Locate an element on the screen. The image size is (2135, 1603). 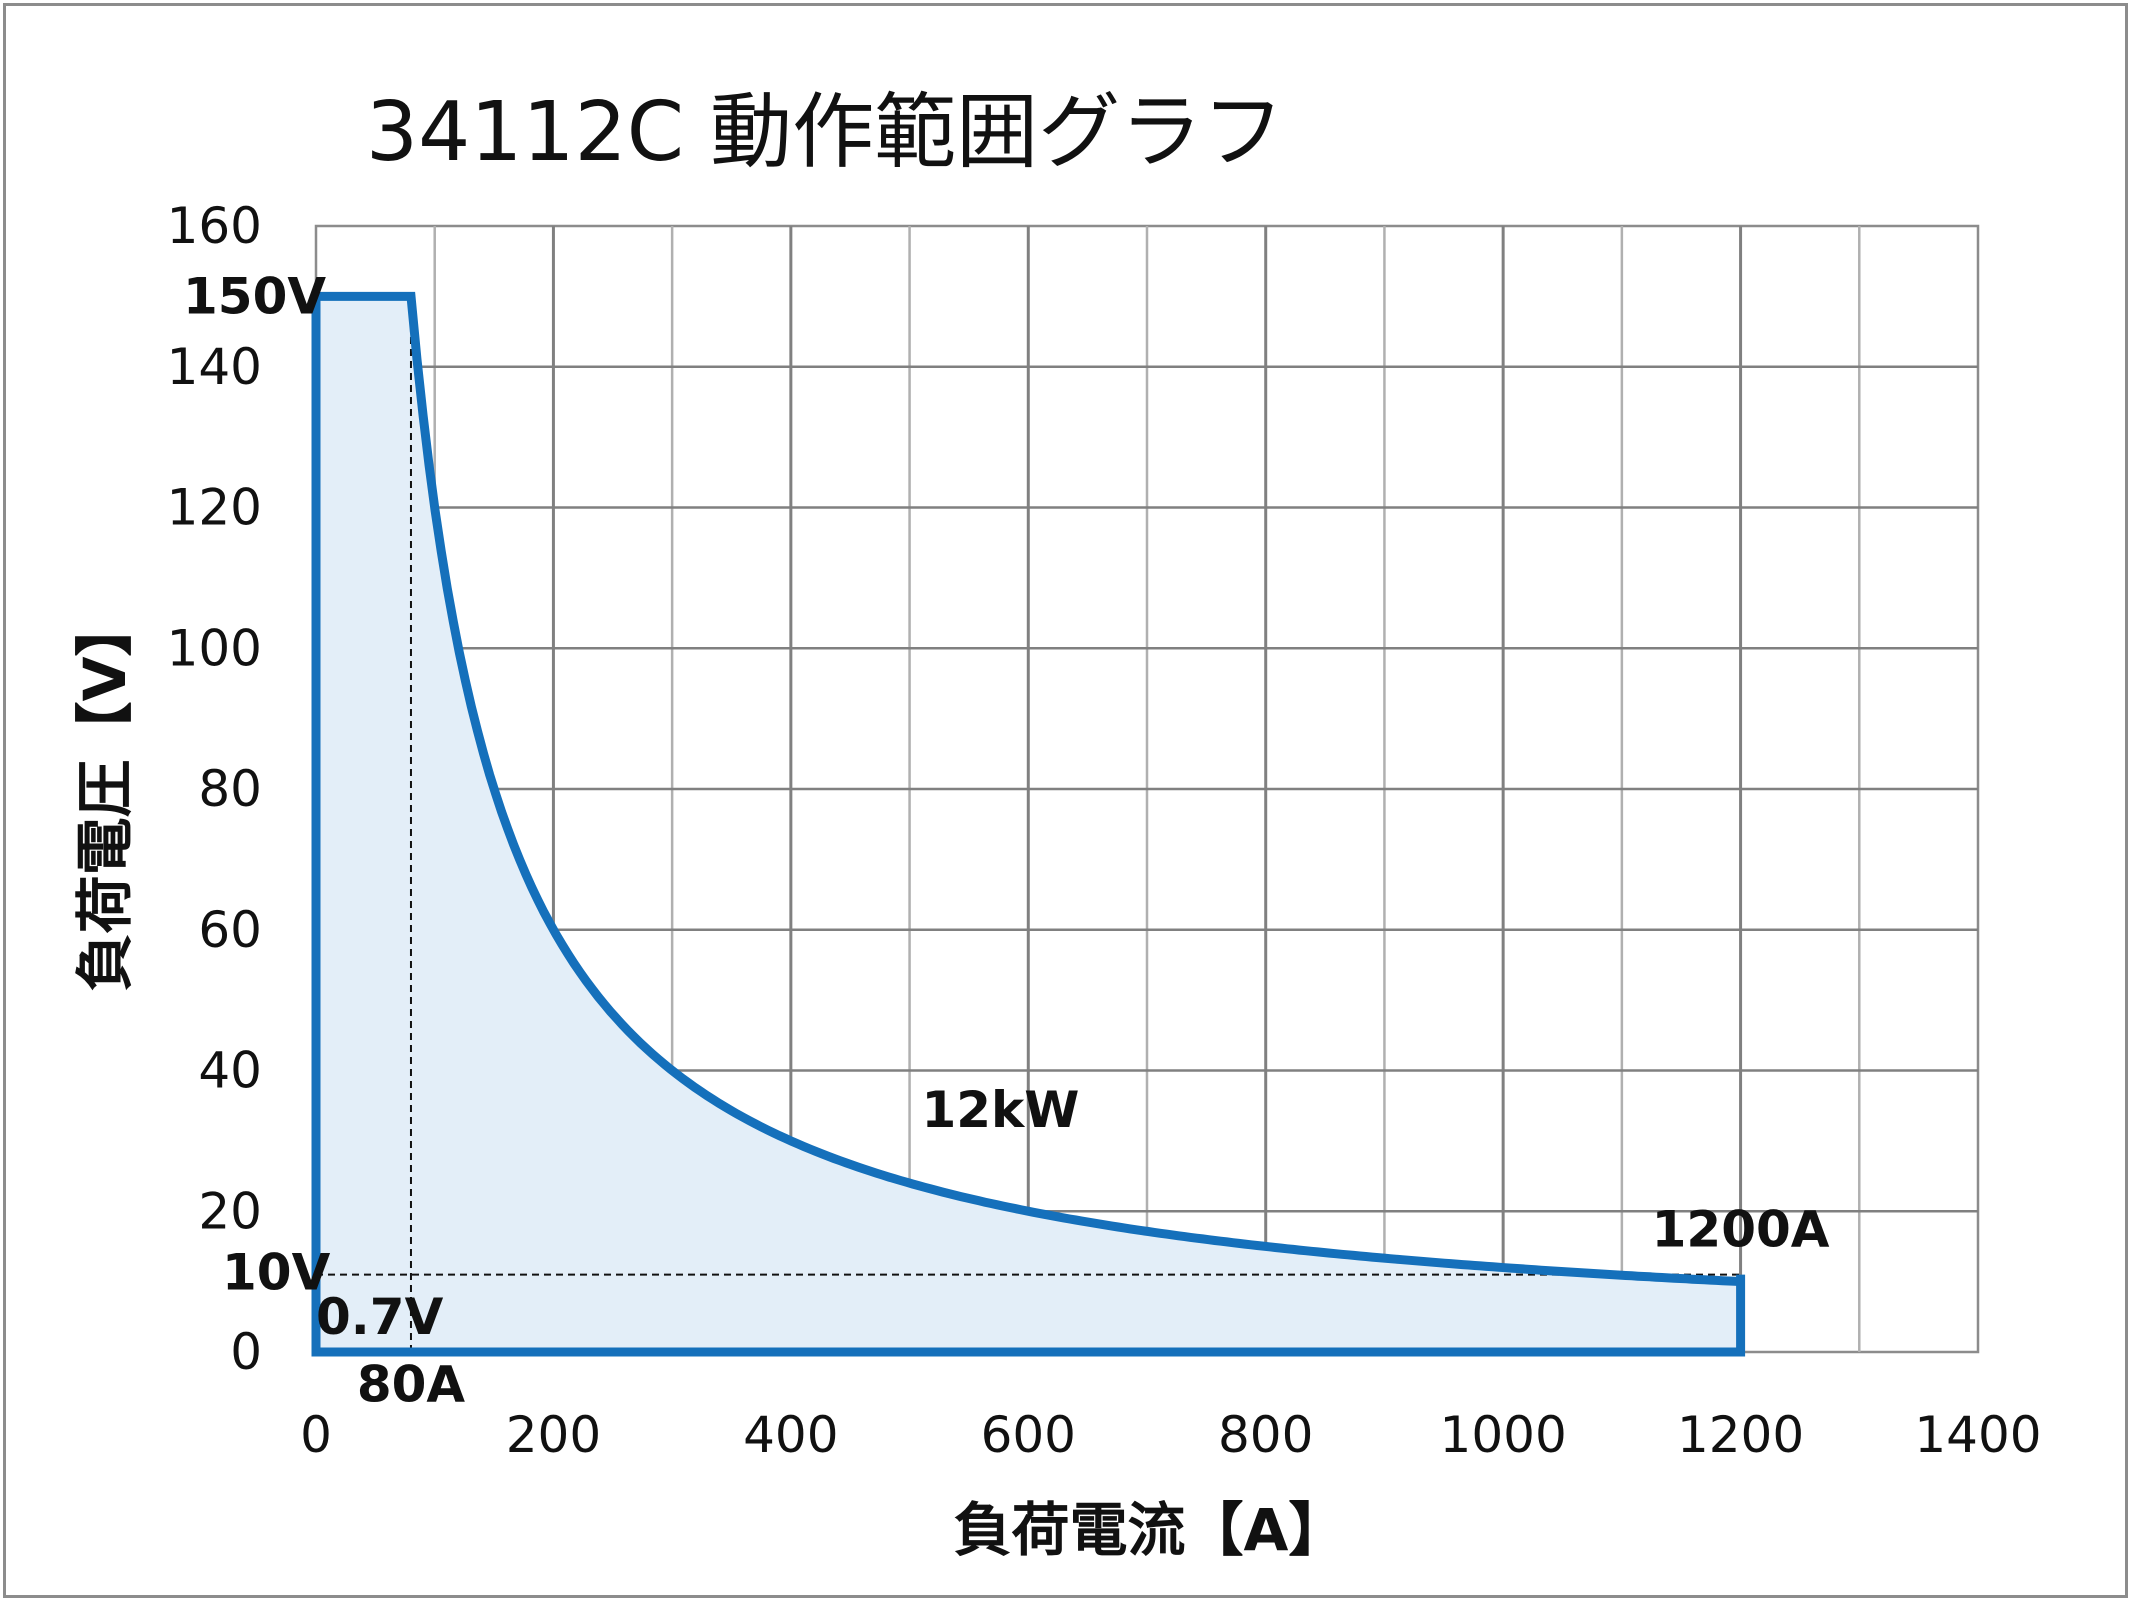
annotation-label: 1200A is located at coordinates (1741, 1229).